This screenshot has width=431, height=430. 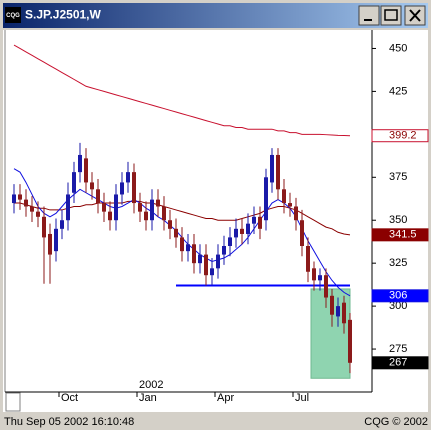 I want to click on last-value-label: 267, so click(x=398, y=363).